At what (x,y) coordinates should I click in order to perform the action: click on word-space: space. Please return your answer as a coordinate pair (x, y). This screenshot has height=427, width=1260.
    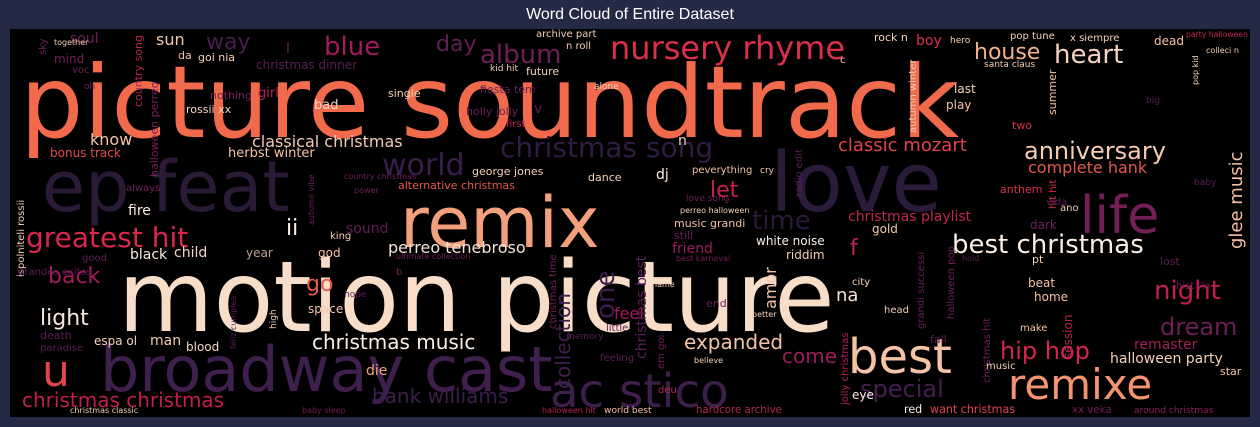
    Looking at the image, I should click on (325, 309).